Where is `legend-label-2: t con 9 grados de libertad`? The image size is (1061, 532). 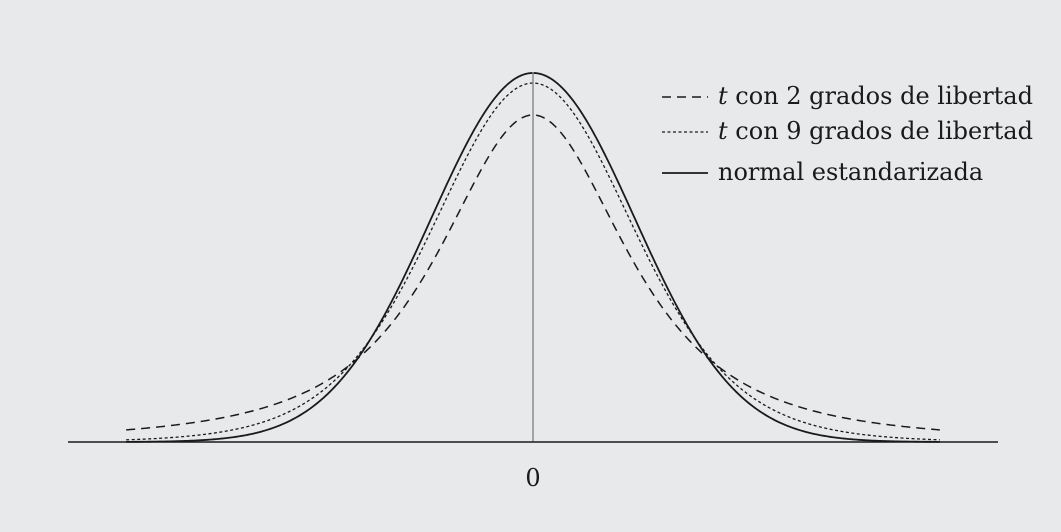
legend-label-2: t con 9 grados de libertad is located at coordinates (875, 131).